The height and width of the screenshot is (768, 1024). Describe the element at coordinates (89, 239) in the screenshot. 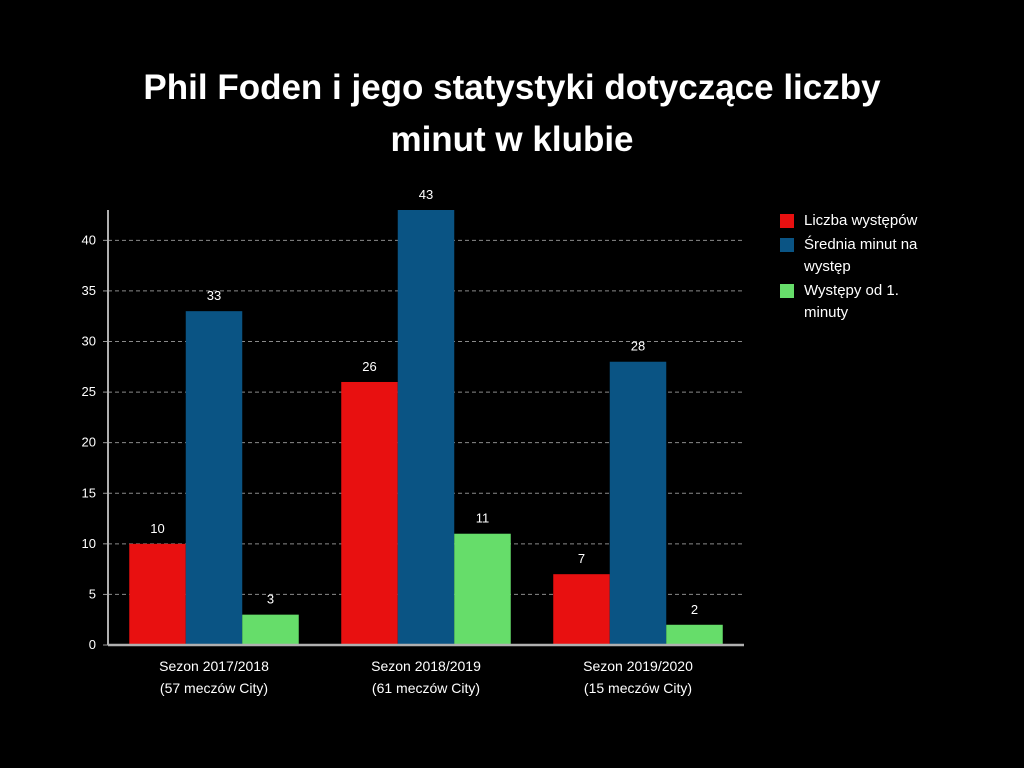

I see `y-tick-label: 40` at that location.